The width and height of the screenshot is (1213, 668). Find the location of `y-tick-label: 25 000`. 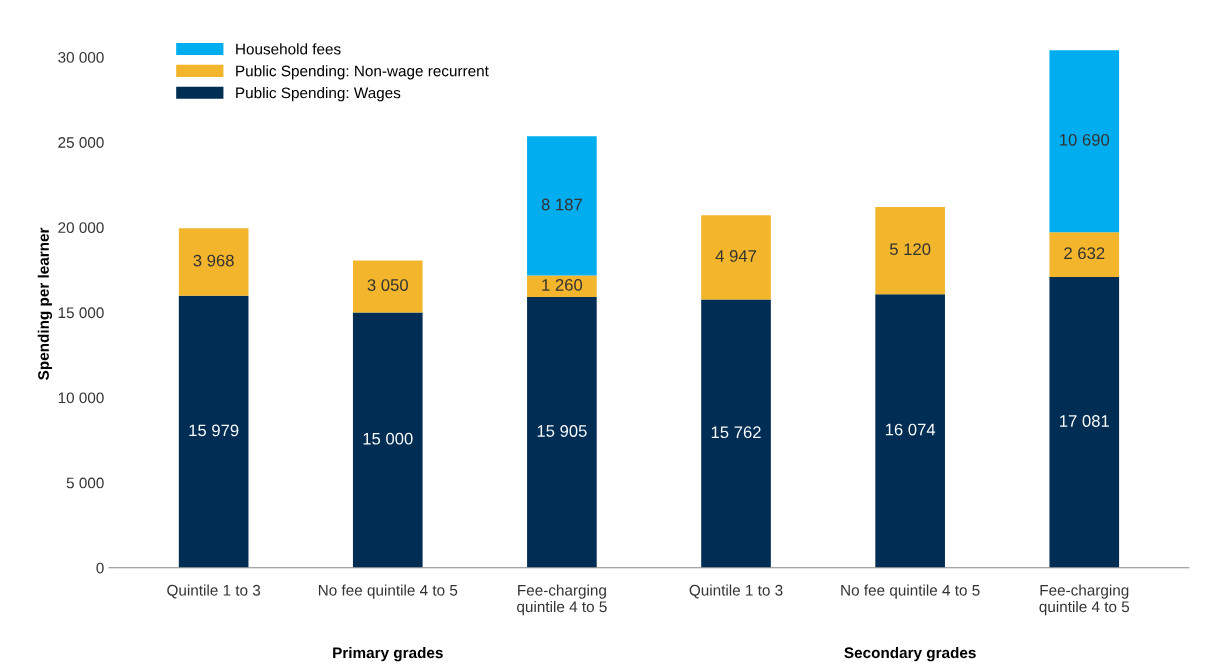

y-tick-label: 25 000 is located at coordinates (81, 142).